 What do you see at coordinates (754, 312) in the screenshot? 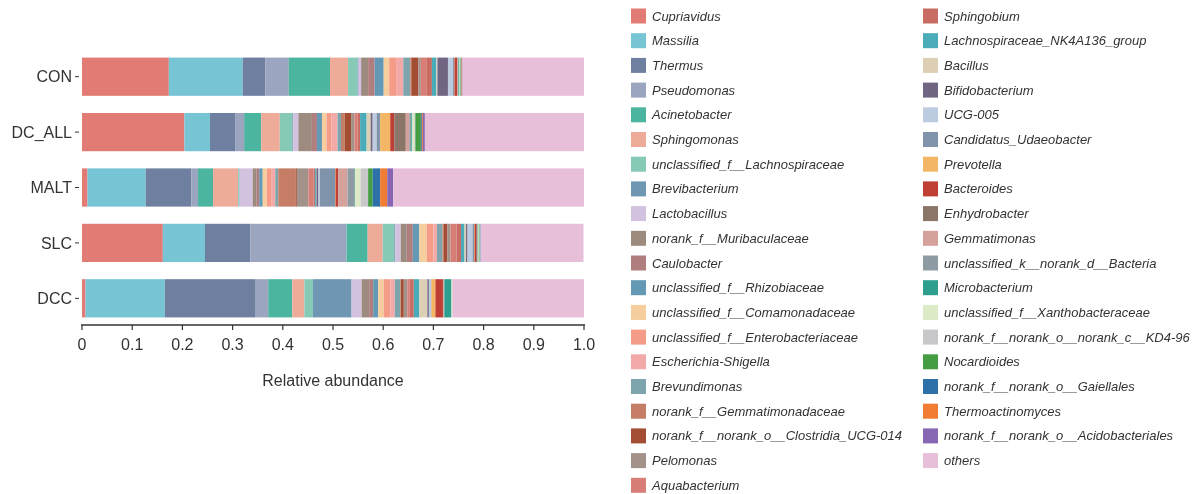
I see `legend-label: unclassified_f__Comamonadaceae` at bounding box center [754, 312].